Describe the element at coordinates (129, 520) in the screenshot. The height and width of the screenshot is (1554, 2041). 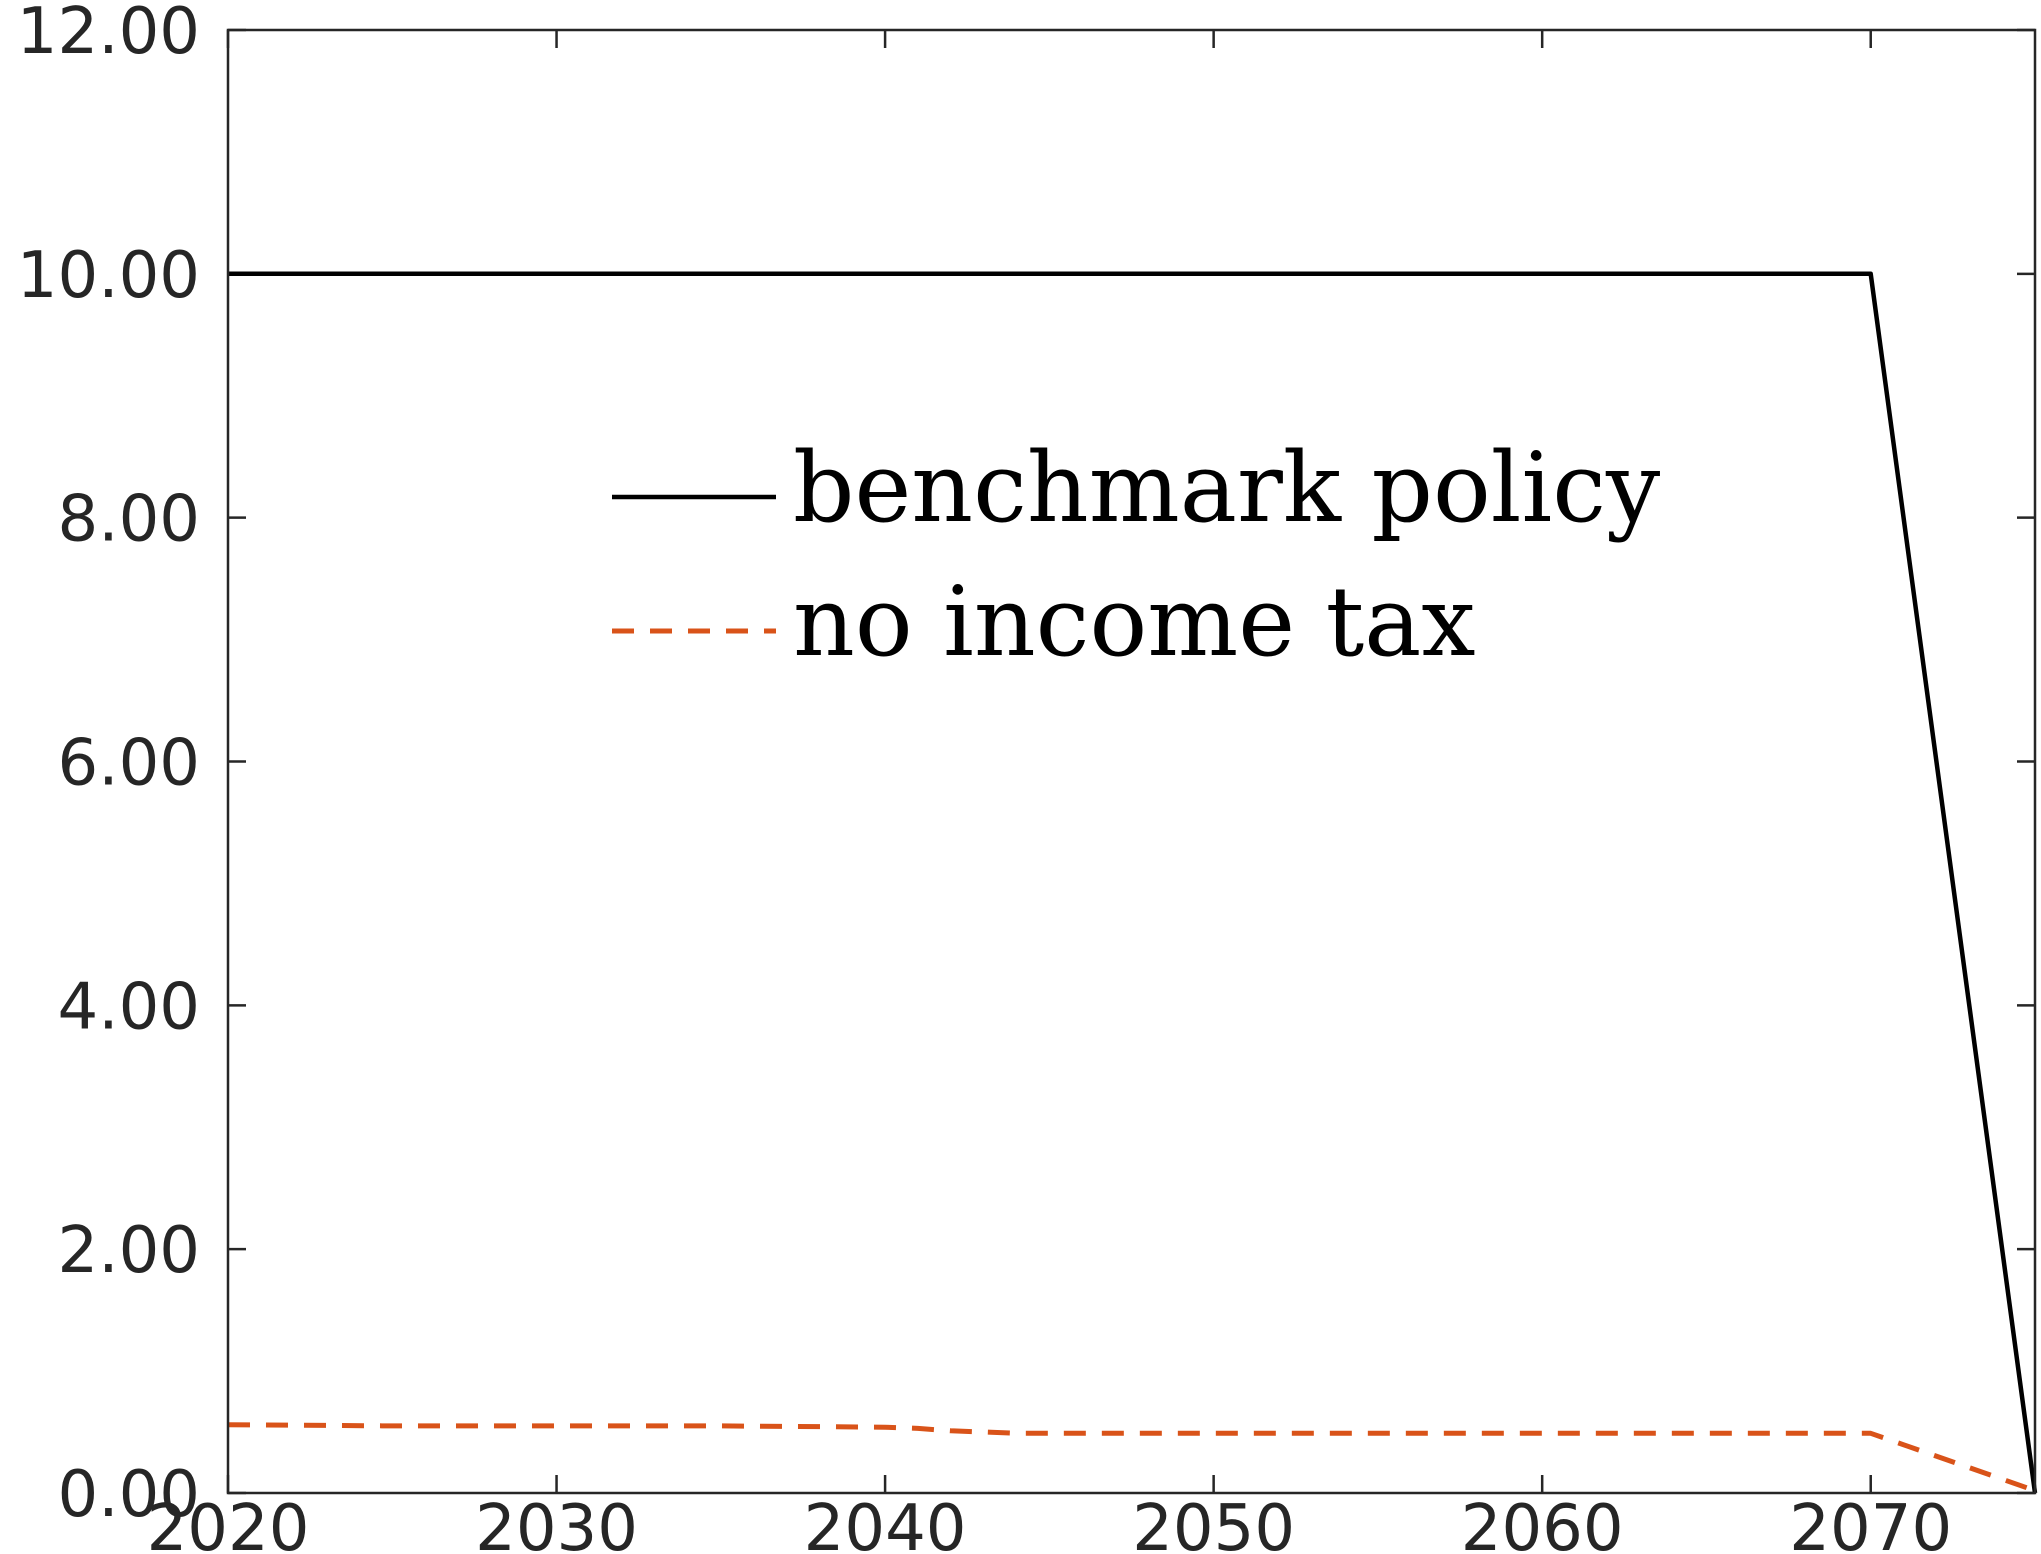
I see `y-tick-label: 8.00` at that location.